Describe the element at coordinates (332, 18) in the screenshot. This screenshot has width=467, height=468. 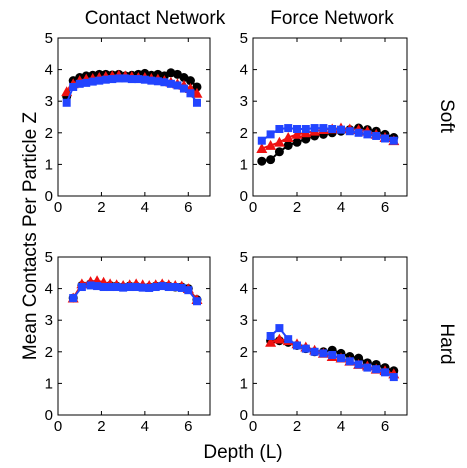
I see `column-title-force-network: Force Network` at that location.